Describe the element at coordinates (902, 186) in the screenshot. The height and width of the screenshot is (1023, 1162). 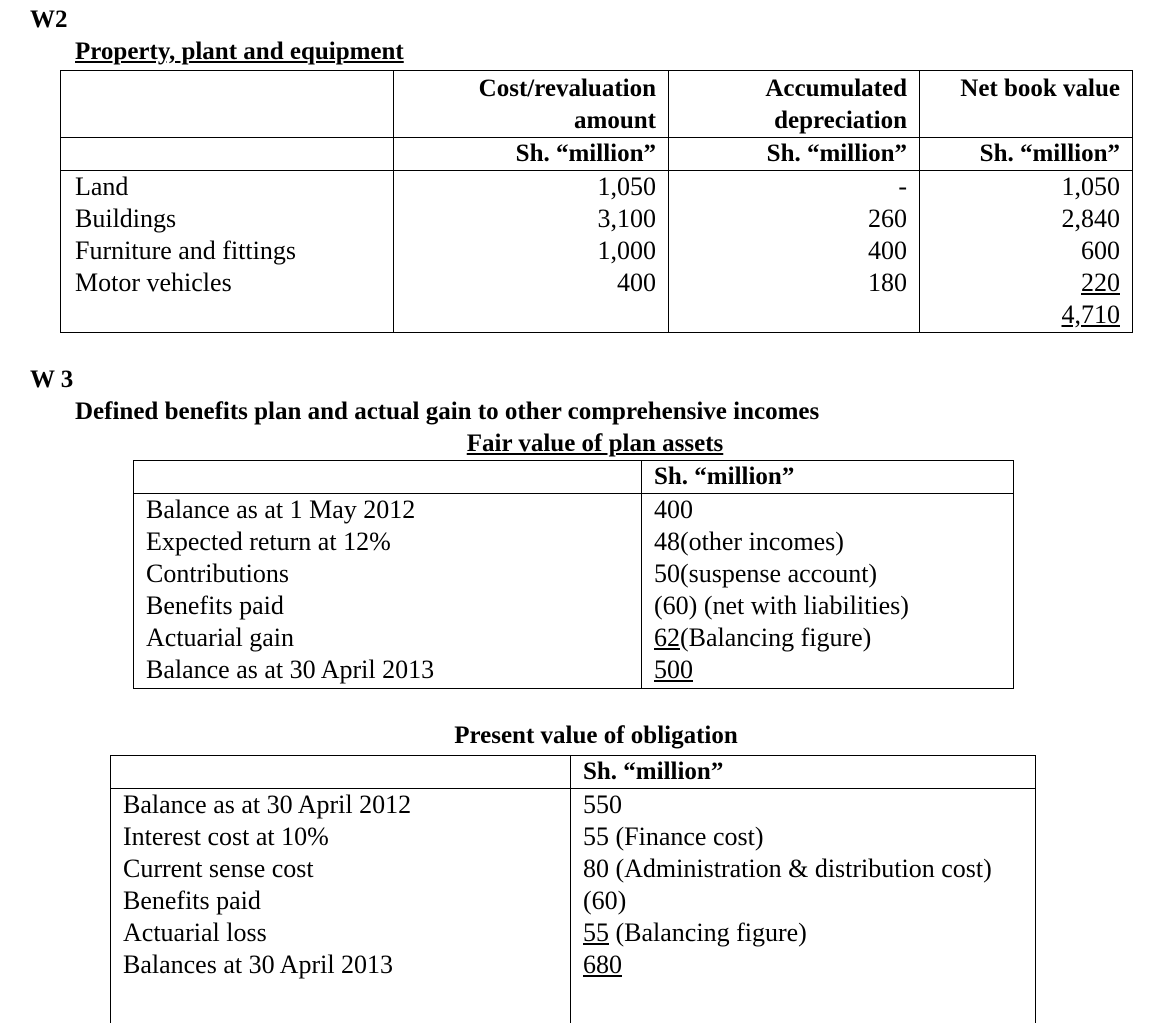
I see `amount: -` at that location.